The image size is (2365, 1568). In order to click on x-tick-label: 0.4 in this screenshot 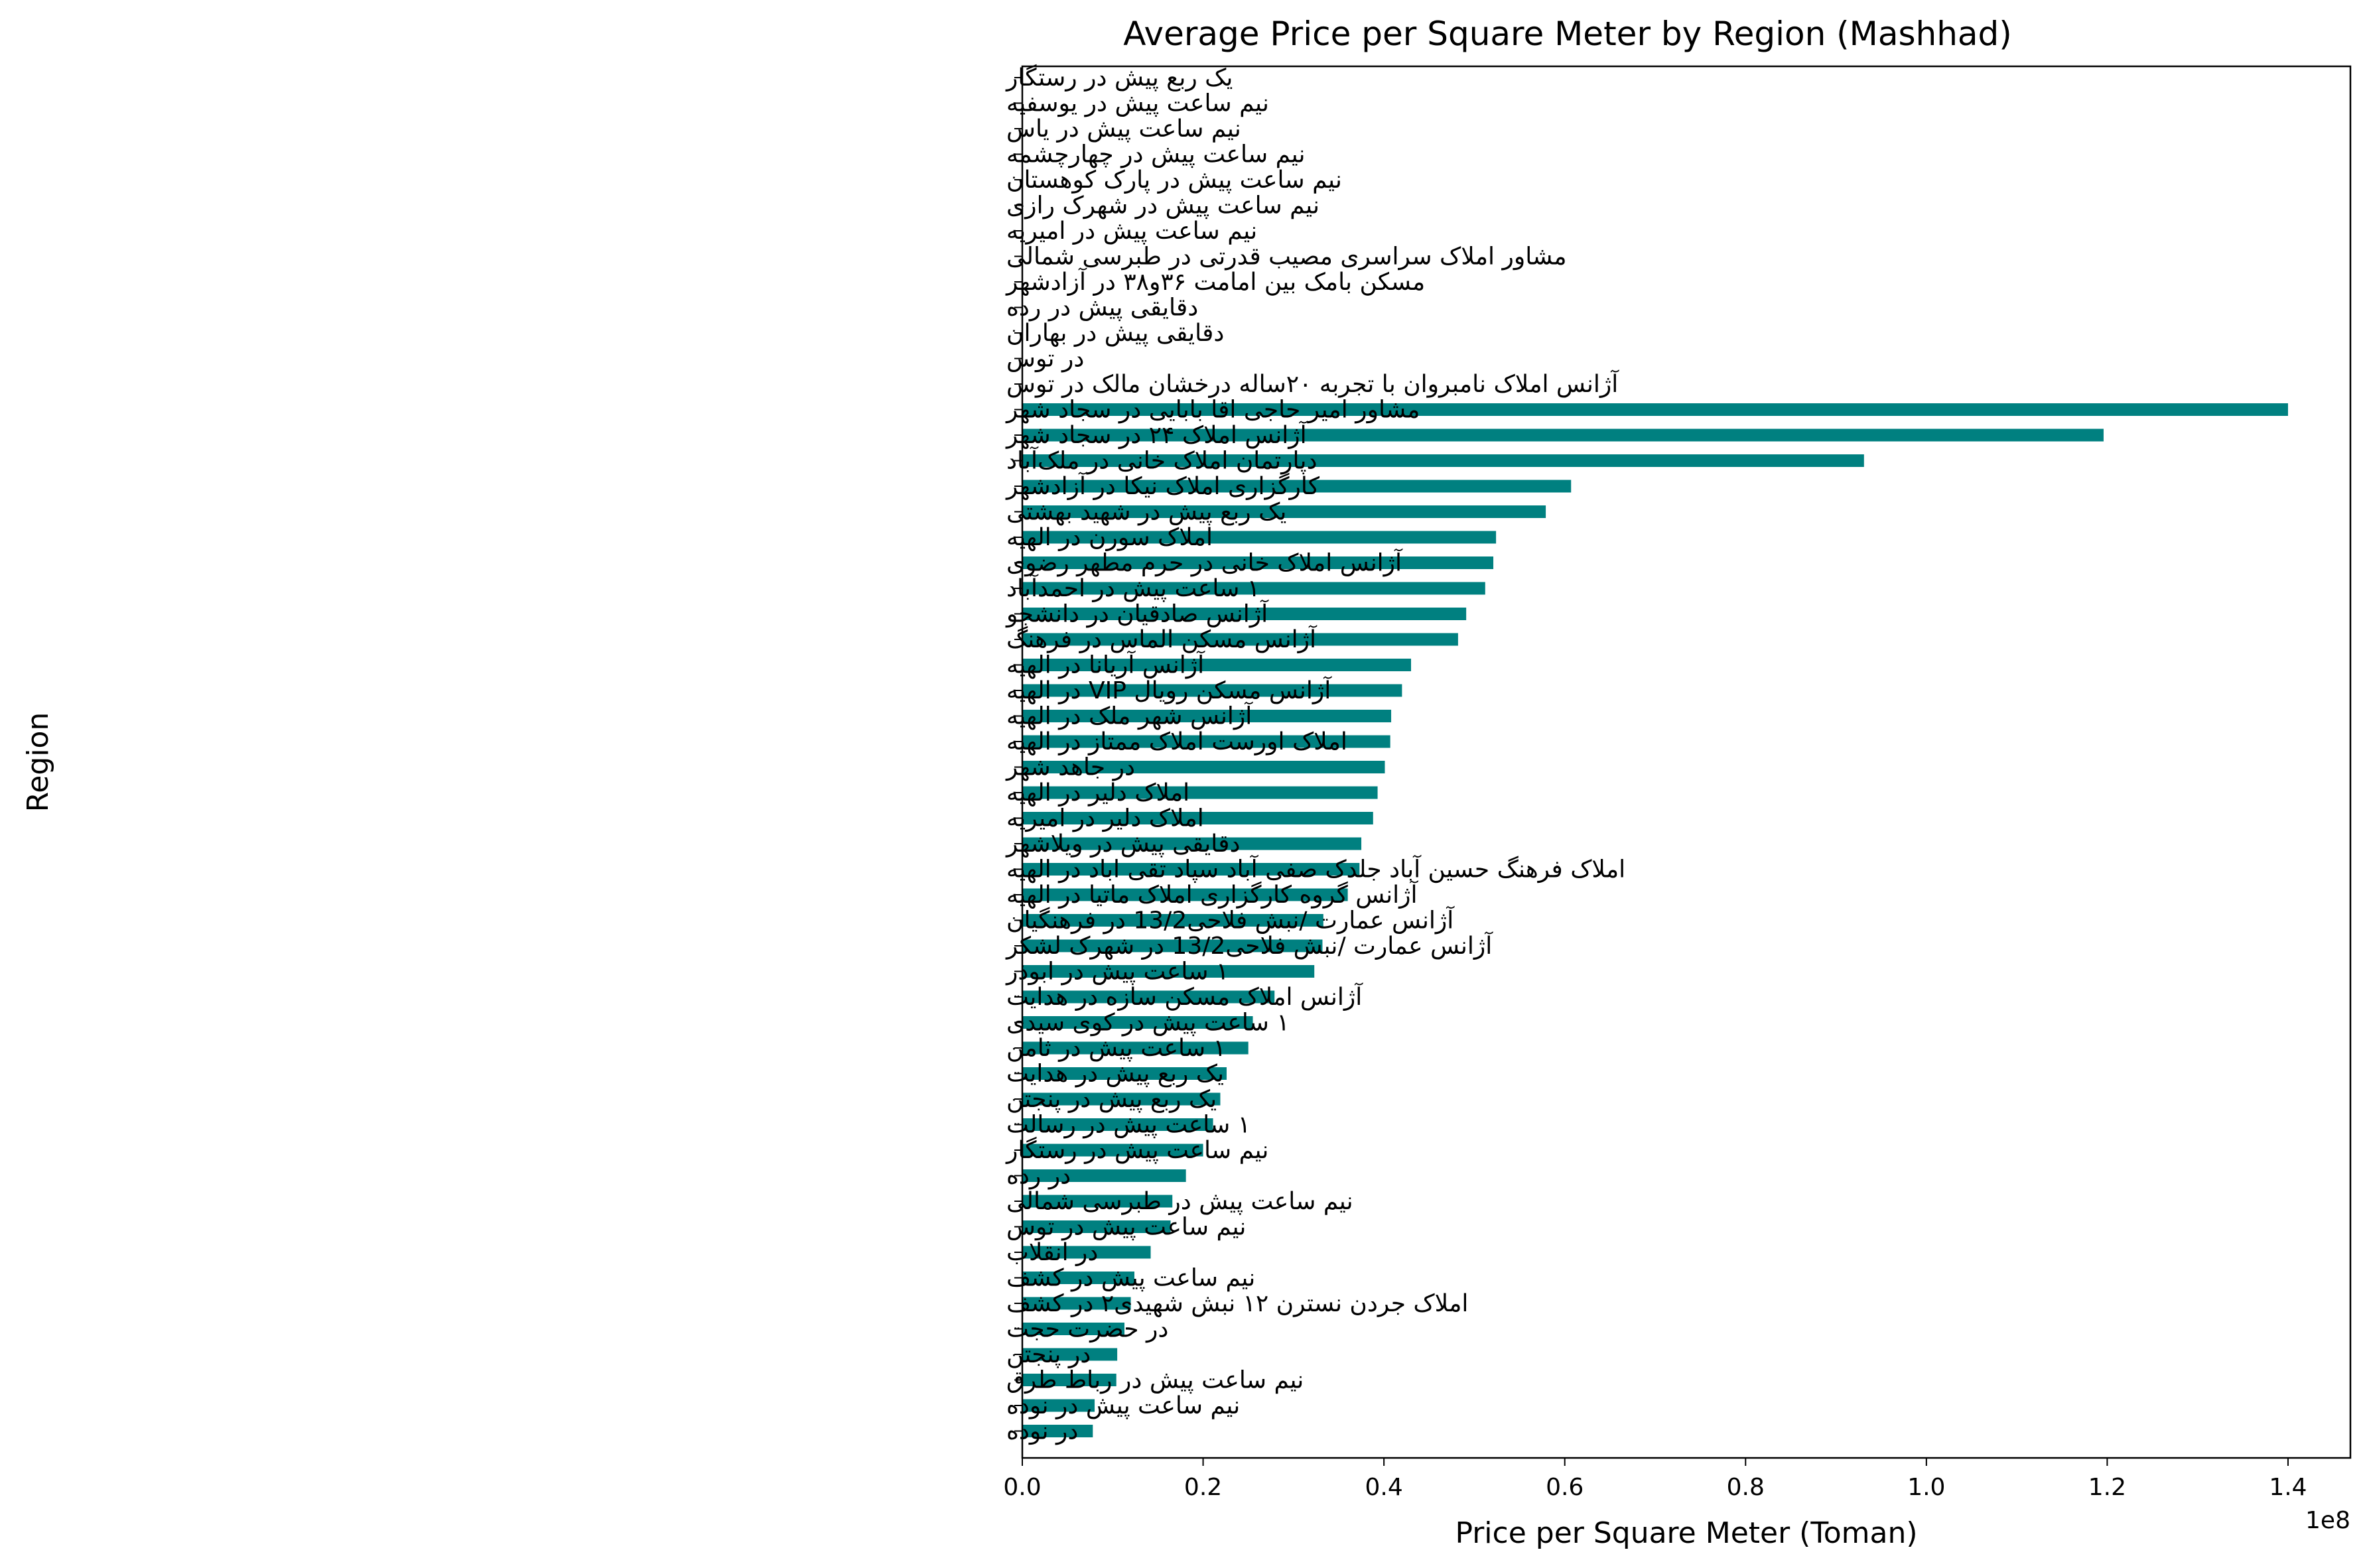, I will do `click(1384, 1487)`.